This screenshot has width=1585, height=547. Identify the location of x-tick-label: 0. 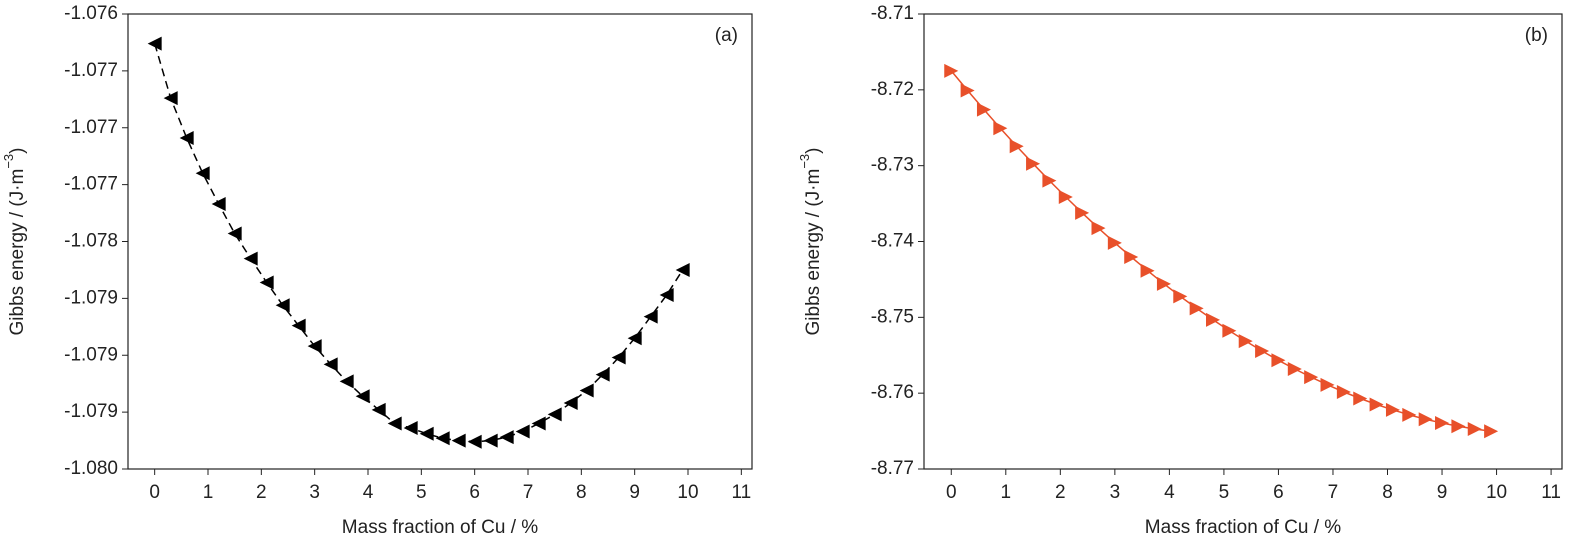
(951, 492).